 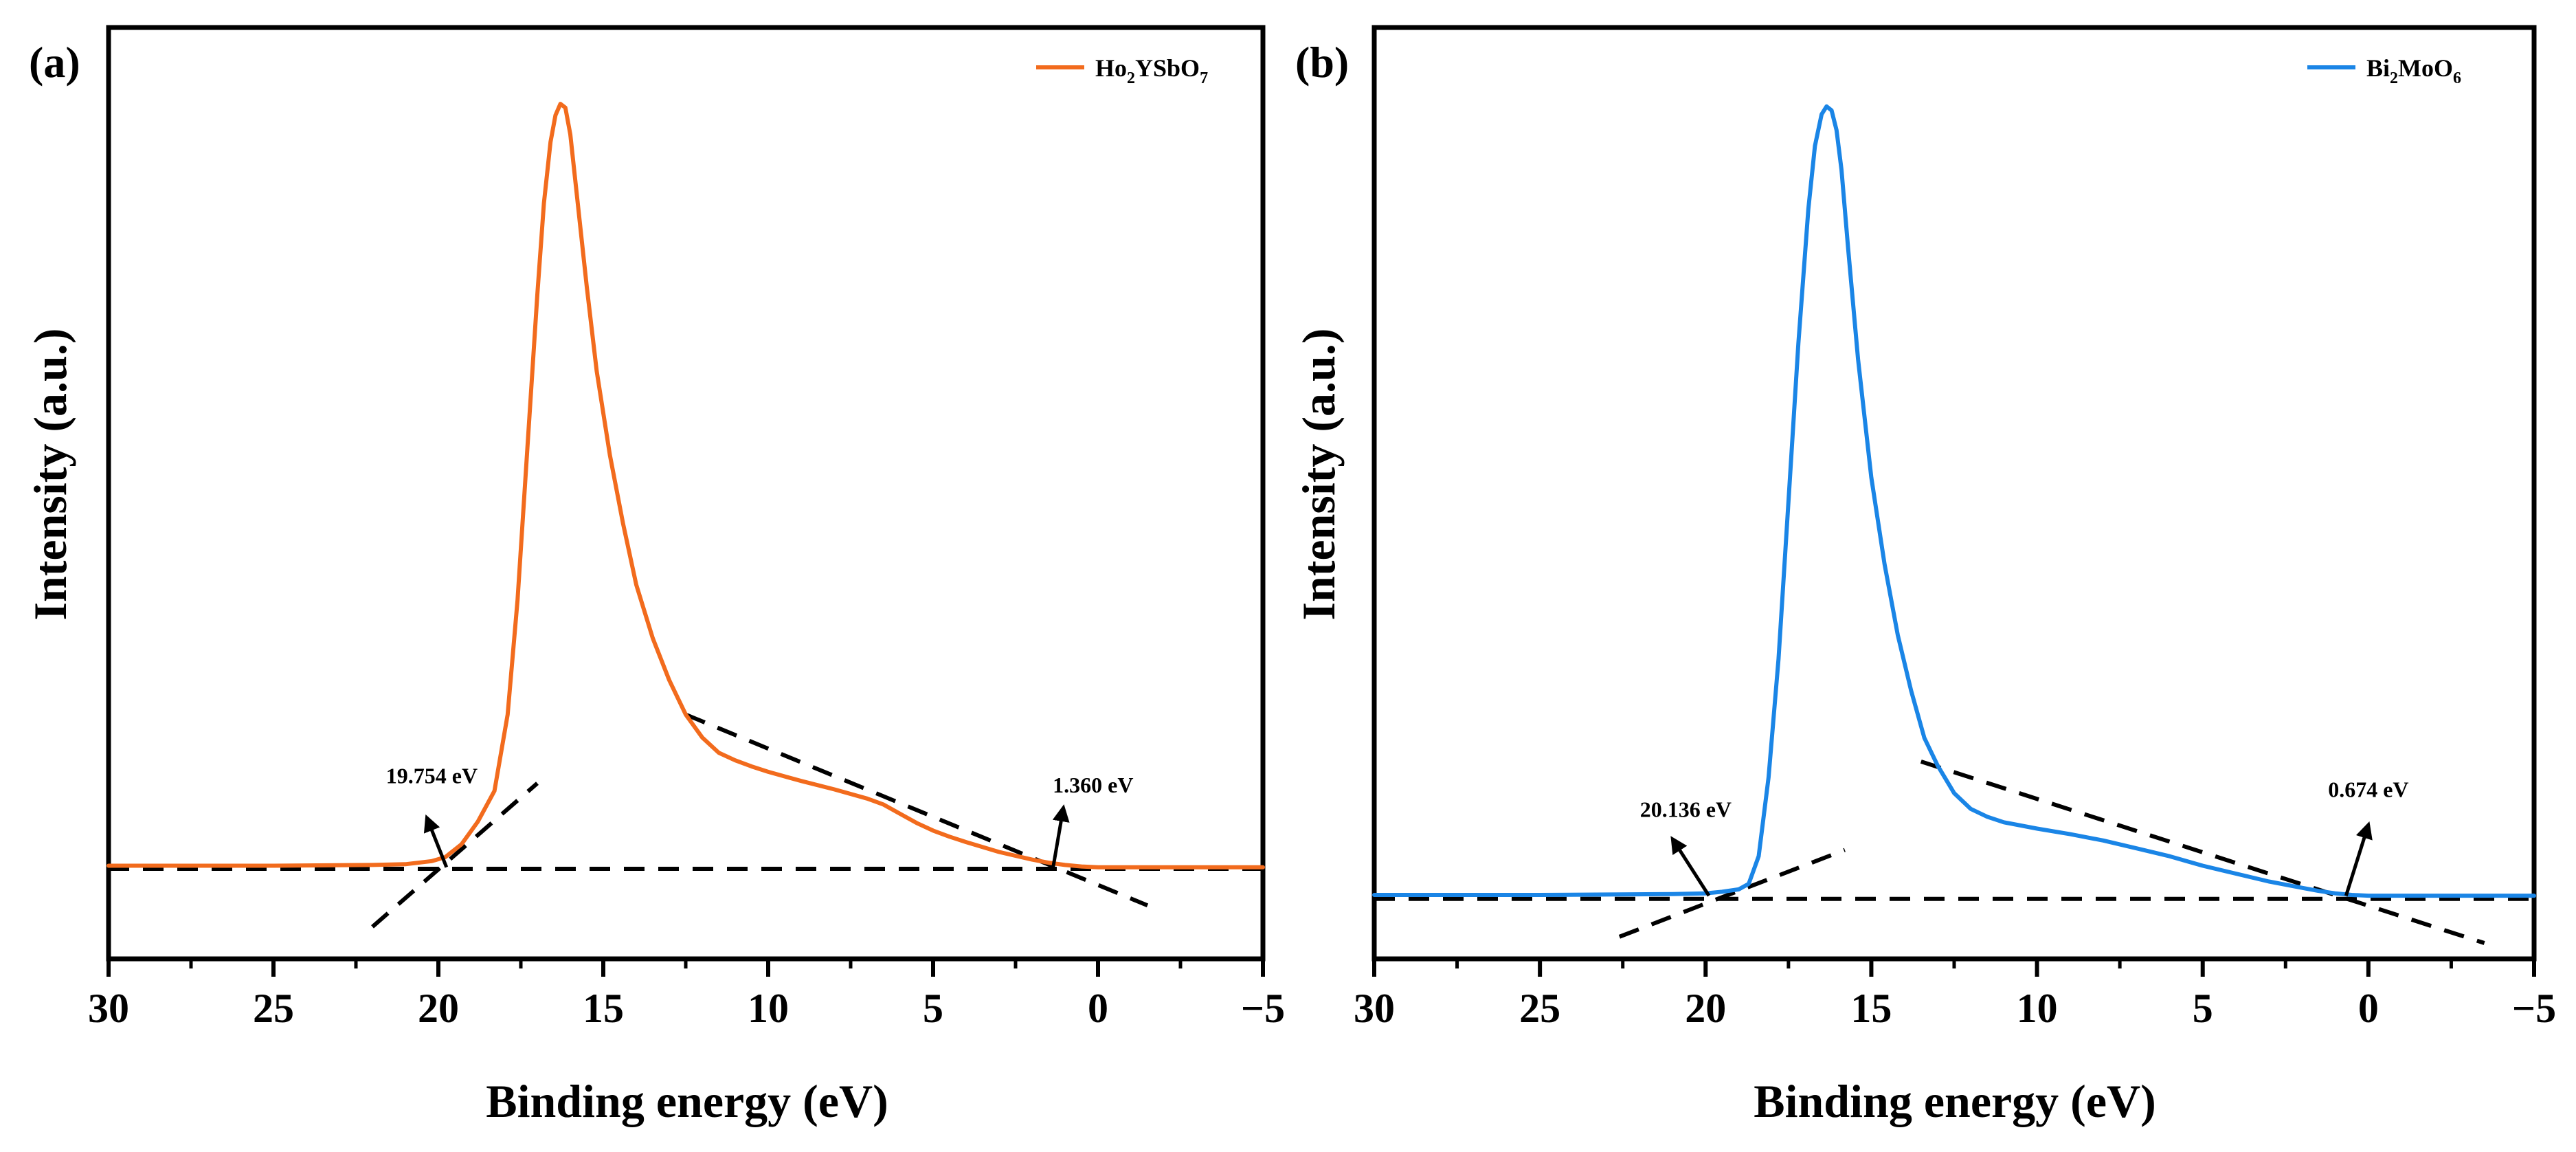 What do you see at coordinates (1686, 809) in the screenshot?
I see `annotation-label-b: 20.136 eV` at bounding box center [1686, 809].